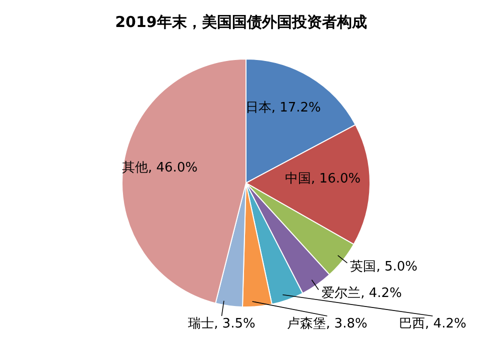 The height and width of the screenshot is (350, 498). What do you see at coordinates (432, 324) in the screenshot?
I see `slice-label: 巴西, 4.2%` at bounding box center [432, 324].